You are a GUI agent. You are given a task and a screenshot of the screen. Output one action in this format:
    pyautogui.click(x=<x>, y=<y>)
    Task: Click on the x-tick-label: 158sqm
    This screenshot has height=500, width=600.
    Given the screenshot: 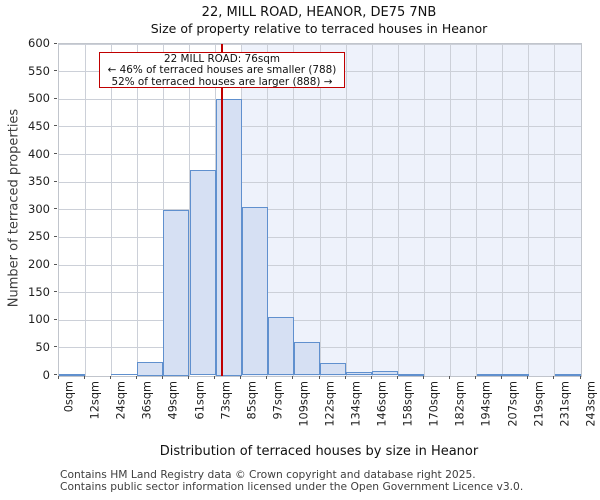 What is the action you would take?
    pyautogui.click(x=408, y=403)
    